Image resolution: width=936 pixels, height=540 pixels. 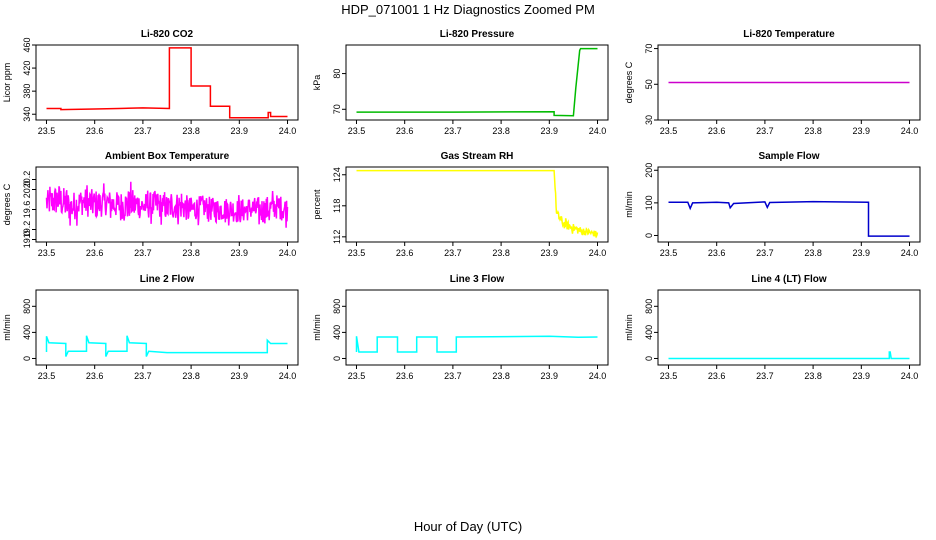 What do you see at coordinates (337, 174) in the screenshot?
I see `y-tick-label: 124` at bounding box center [337, 174].